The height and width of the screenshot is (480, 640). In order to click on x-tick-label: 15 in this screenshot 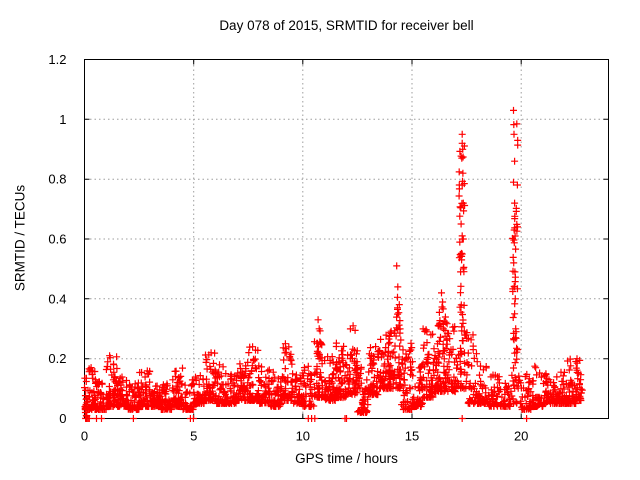, I will do `click(412, 436)`.